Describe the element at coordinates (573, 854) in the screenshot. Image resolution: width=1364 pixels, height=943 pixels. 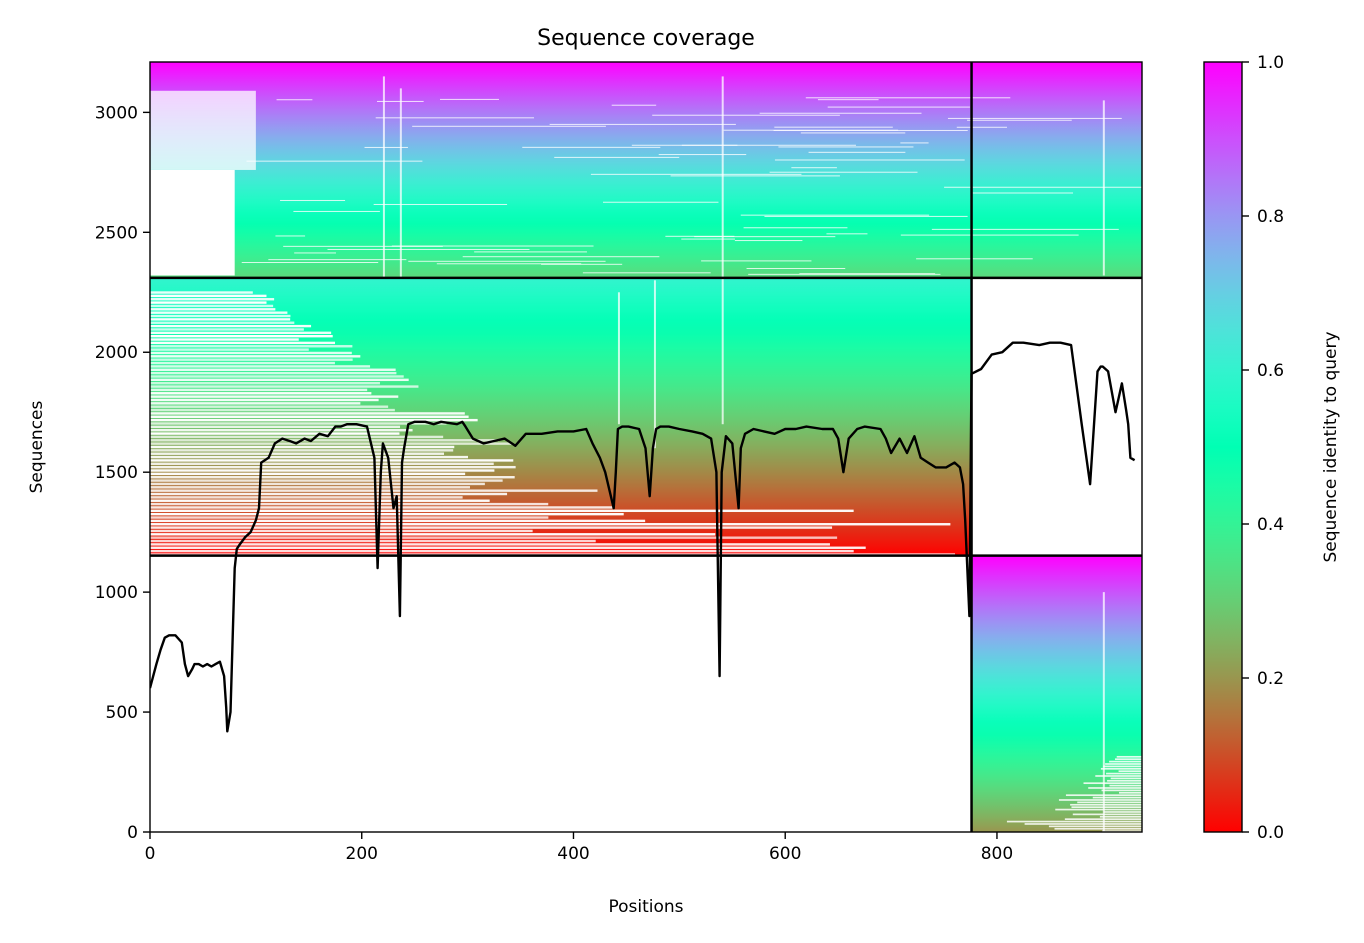
I see `x-tick-label: 400` at that location.